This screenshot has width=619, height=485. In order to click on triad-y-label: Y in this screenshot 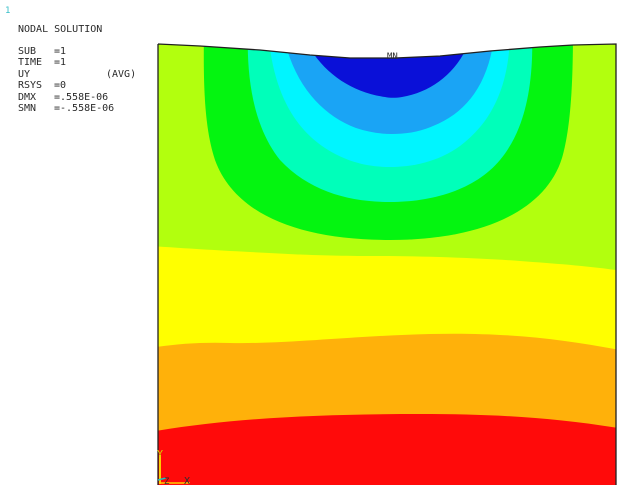, I will do `click(160, 454)`.